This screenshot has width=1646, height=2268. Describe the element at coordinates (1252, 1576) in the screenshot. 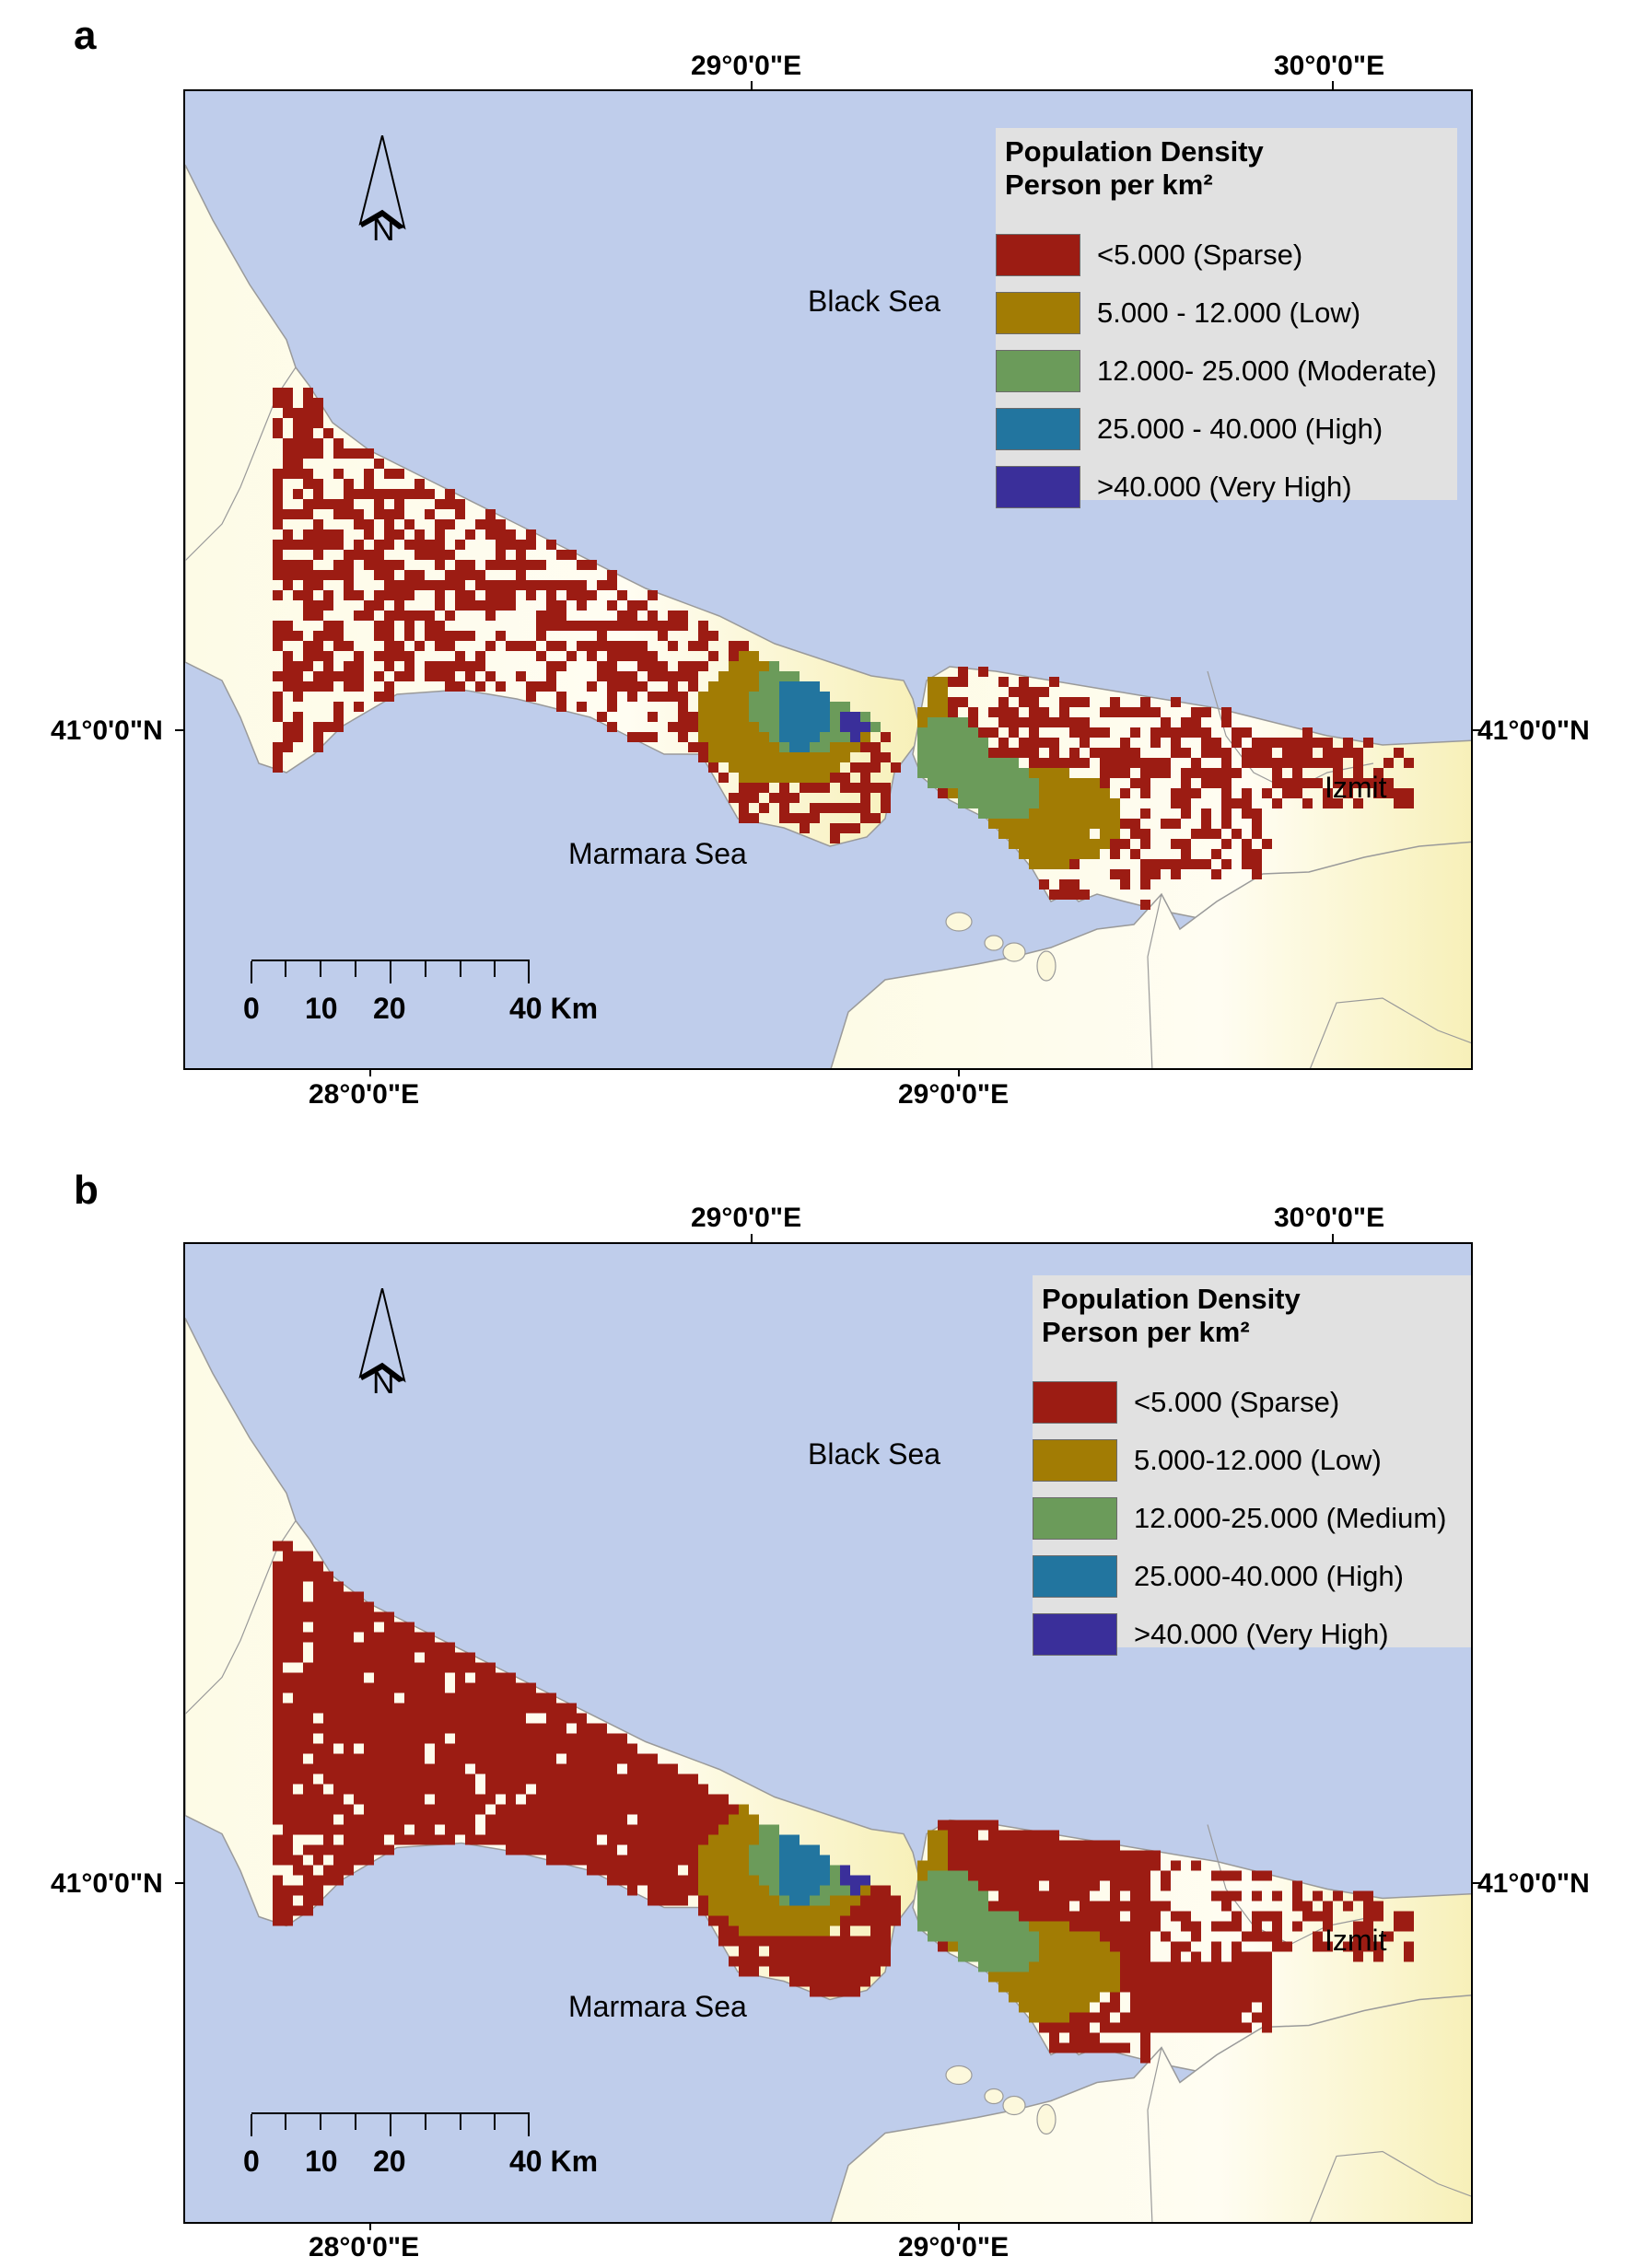

I see `legend-item-high: 25.000-40.000 (High)` at that location.